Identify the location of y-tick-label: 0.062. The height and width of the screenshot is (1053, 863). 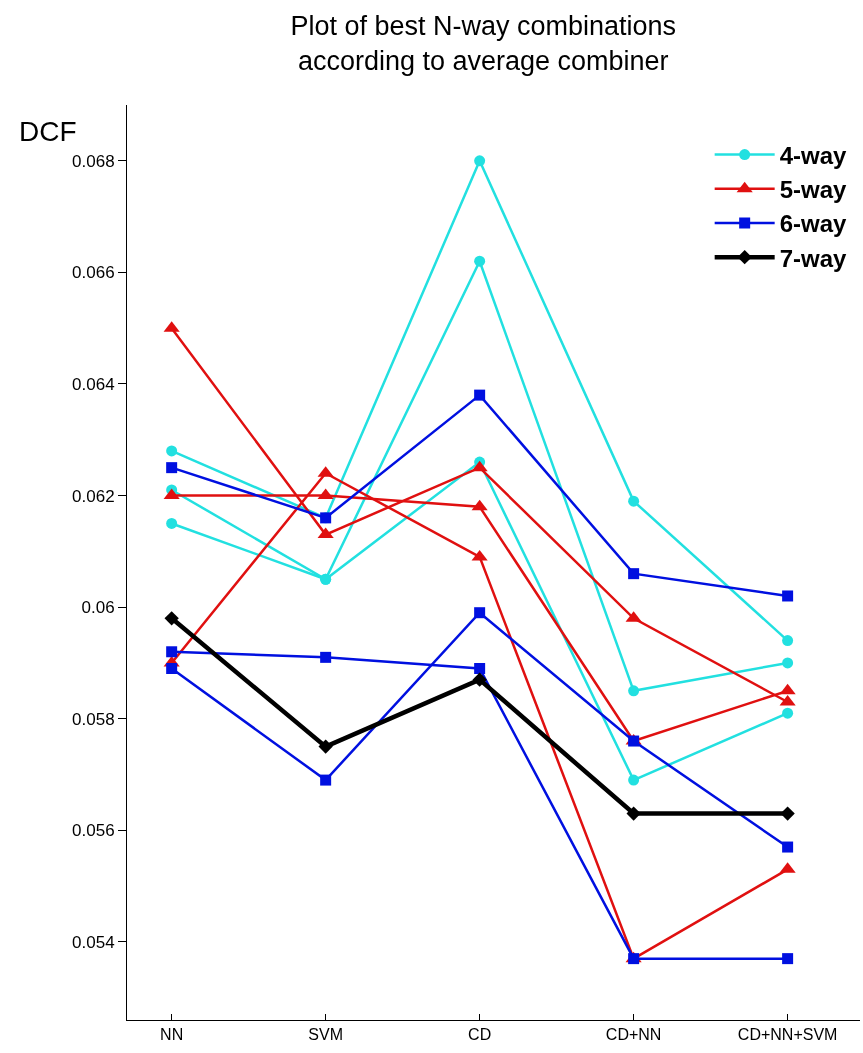
(93, 496).